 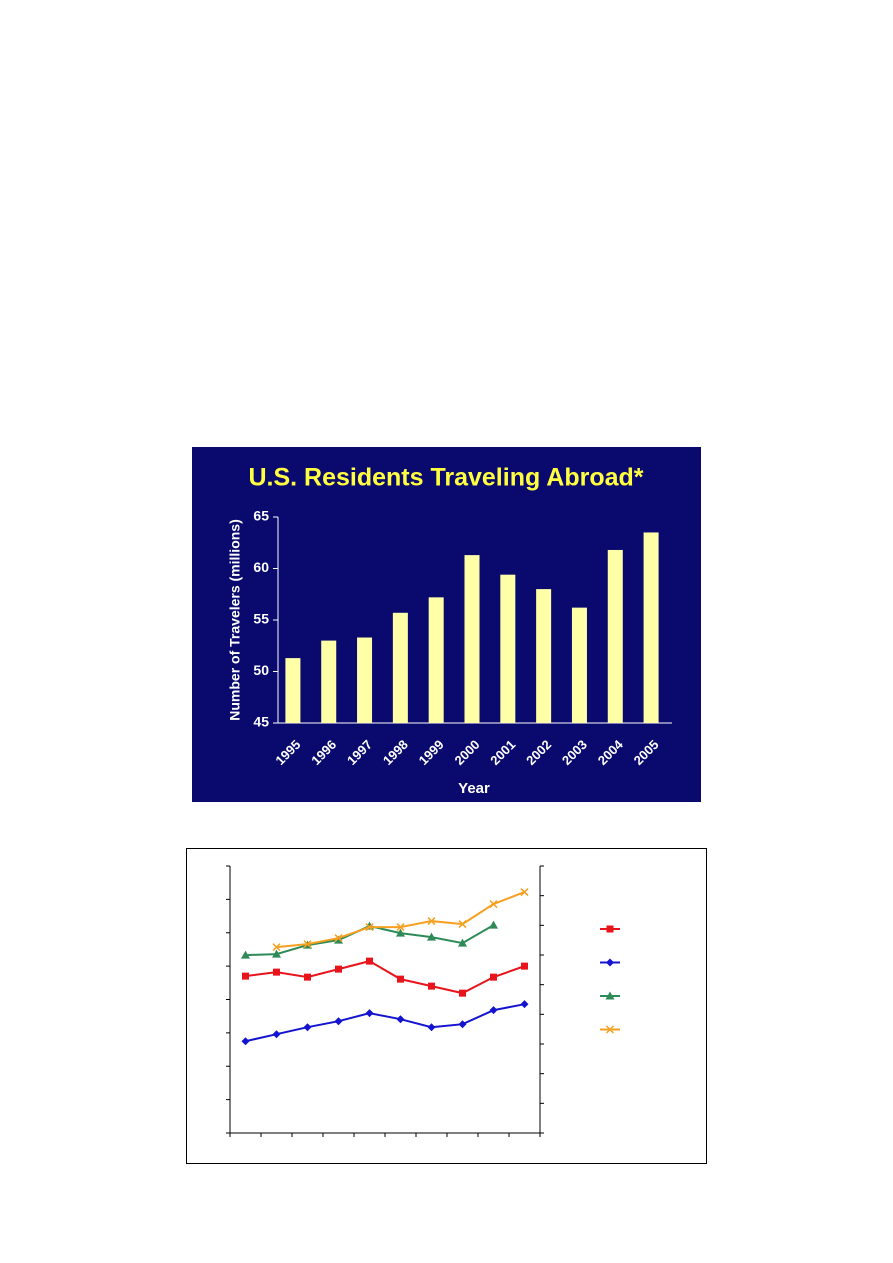 What do you see at coordinates (261, 670) in the screenshot?
I see `y-tick-label: 50` at bounding box center [261, 670].